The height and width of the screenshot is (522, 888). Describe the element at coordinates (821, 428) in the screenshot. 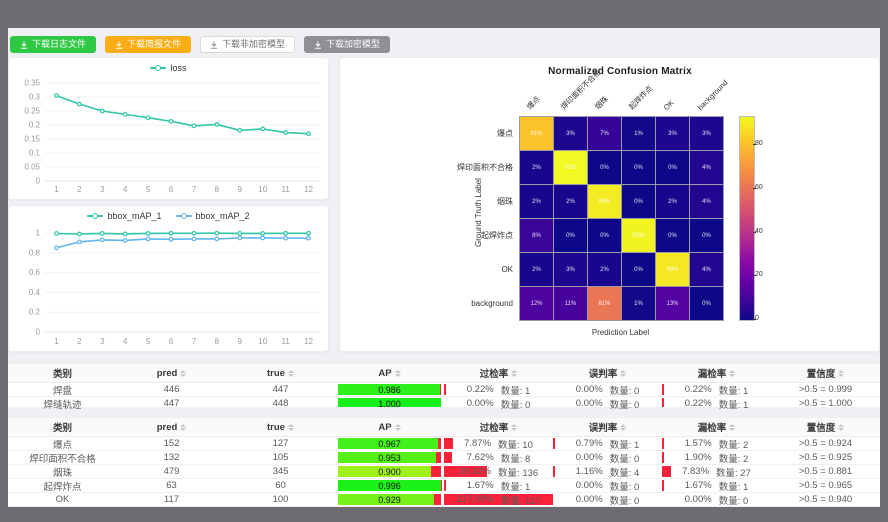

I see `column-header-label: 置信度` at that location.